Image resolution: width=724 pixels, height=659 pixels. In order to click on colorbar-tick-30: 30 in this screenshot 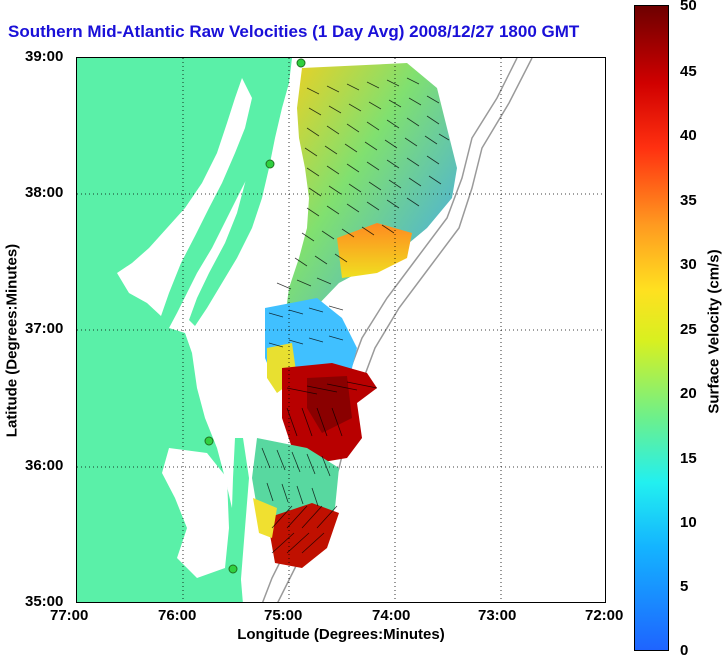, I will do `click(688, 264)`.